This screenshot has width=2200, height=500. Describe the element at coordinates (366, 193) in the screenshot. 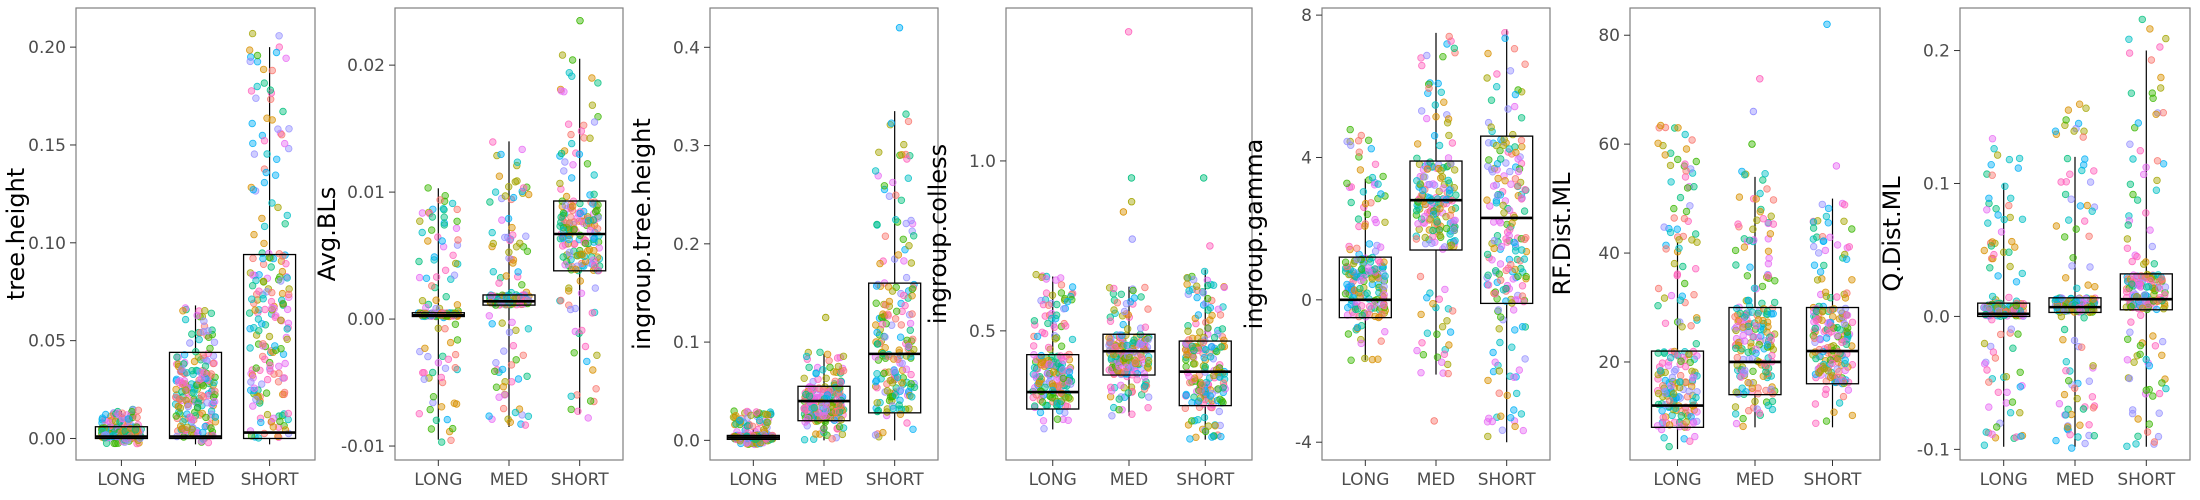

I see `y-tick-label: 0.01` at that location.